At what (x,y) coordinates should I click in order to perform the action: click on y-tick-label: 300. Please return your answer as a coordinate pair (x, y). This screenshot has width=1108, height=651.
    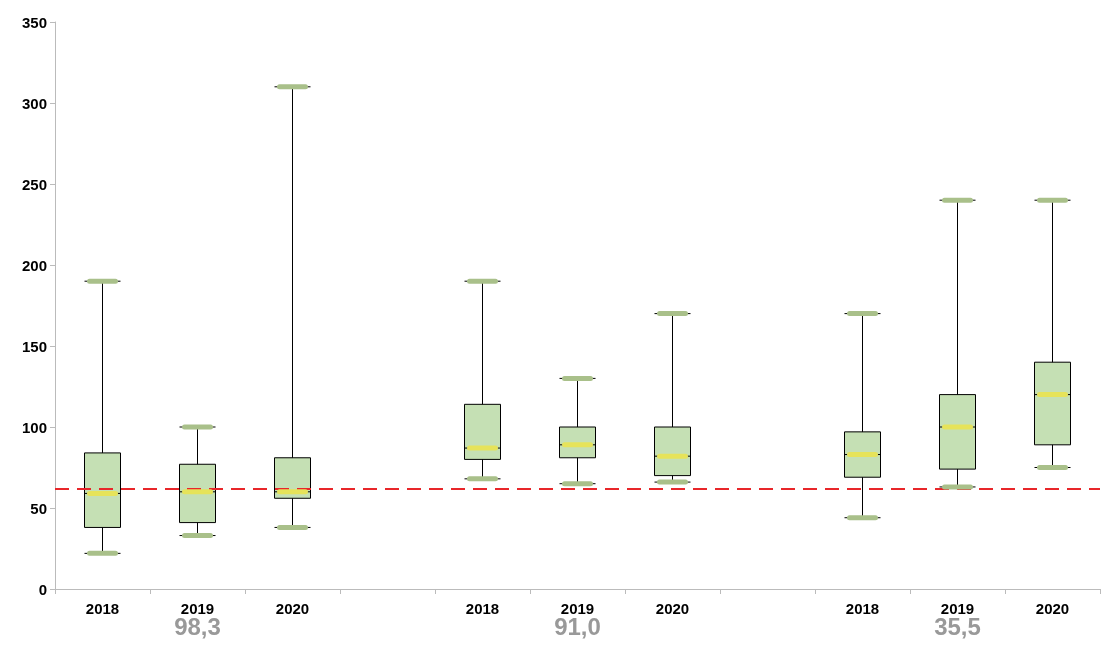
    Looking at the image, I should click on (34, 103).